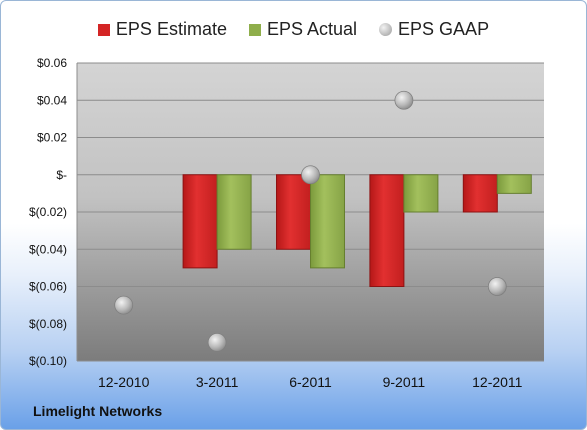 Image resolution: width=587 pixels, height=430 pixels. What do you see at coordinates (48, 249) in the screenshot?
I see `y-tick-label: $(0.04)` at bounding box center [48, 249].